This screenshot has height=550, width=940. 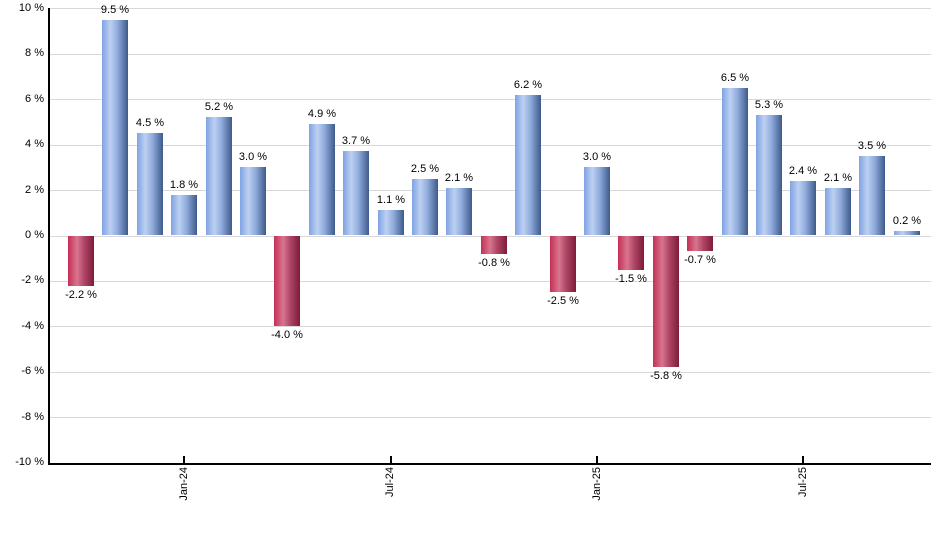 What do you see at coordinates (666, 376) in the screenshot?
I see `bar-value-label: -5.8 %` at bounding box center [666, 376].